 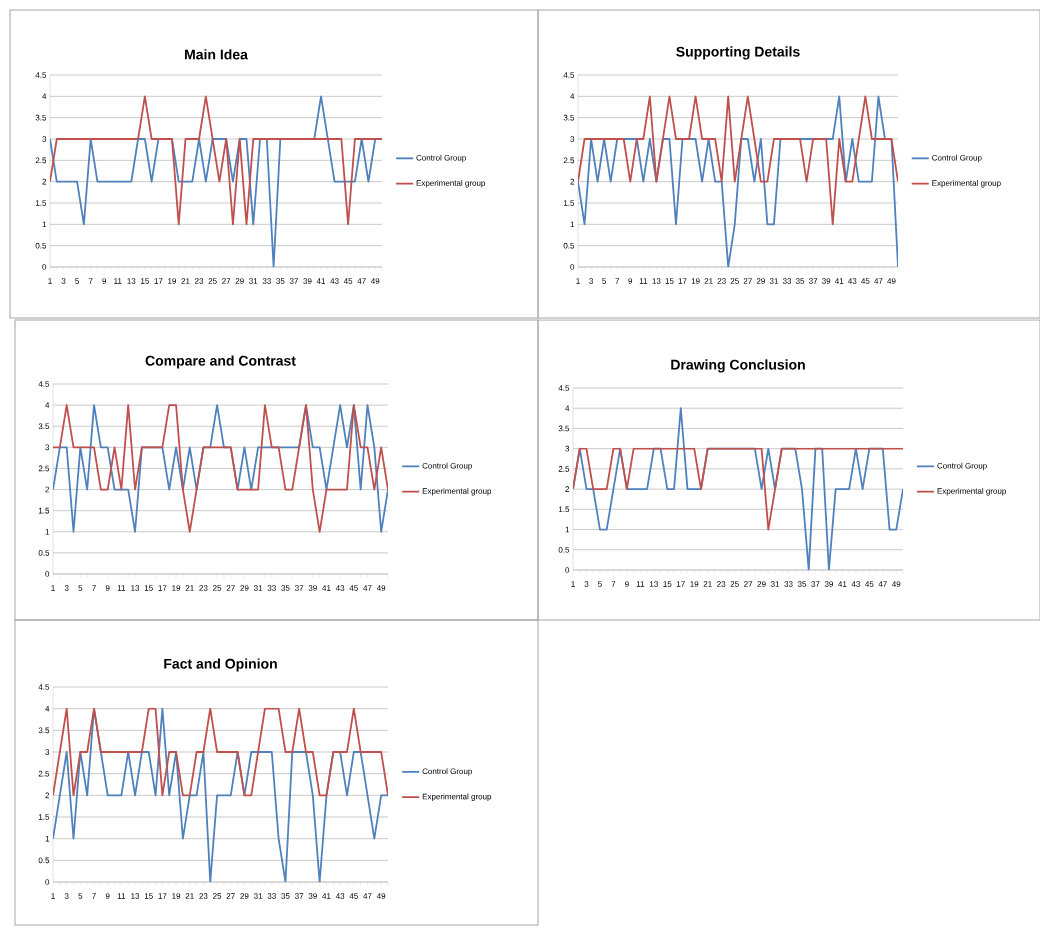 What do you see at coordinates (738, 53) in the screenshot?
I see `chart-title: Supporting Details` at bounding box center [738, 53].